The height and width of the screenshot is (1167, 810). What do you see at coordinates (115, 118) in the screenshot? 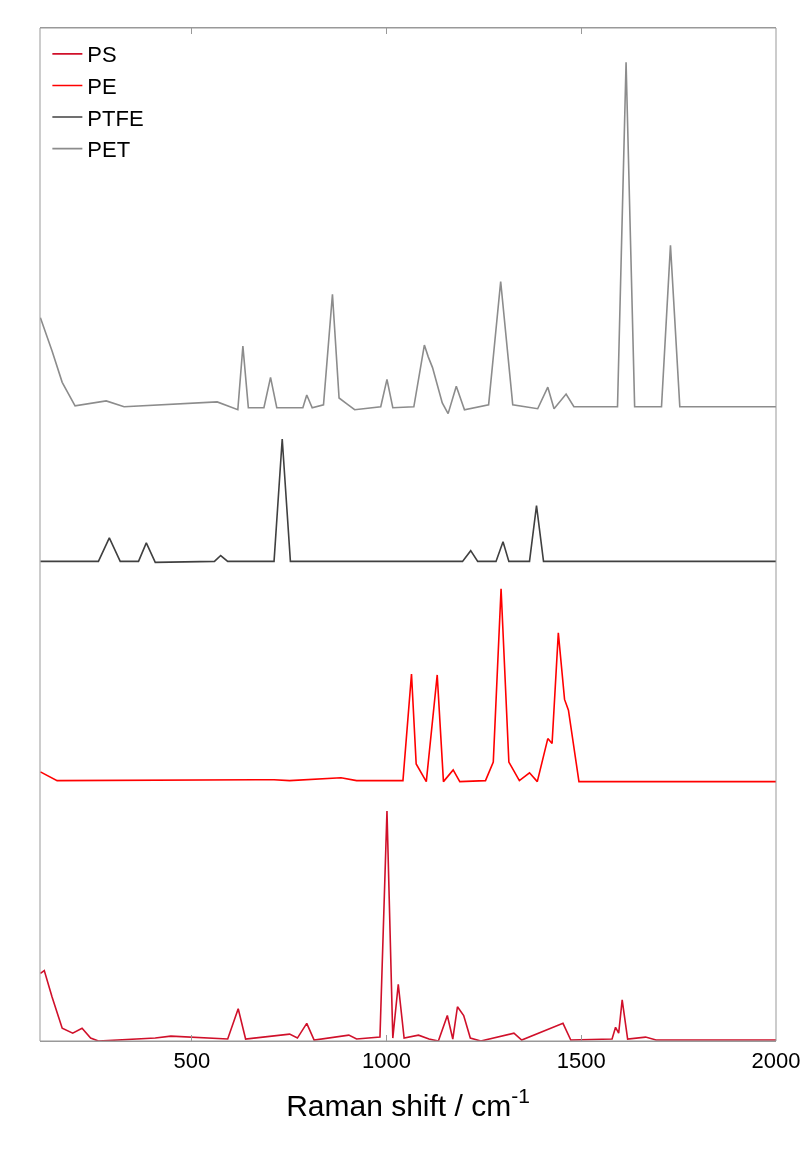
I see `legend-label: PTFE` at bounding box center [115, 118].